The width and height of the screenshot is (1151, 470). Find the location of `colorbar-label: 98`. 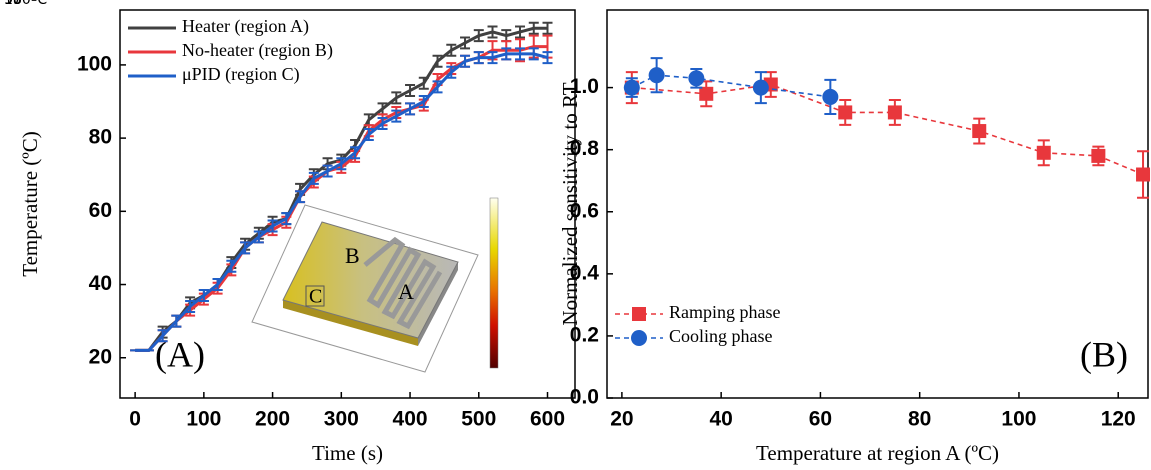

colorbar-label: 98 is located at coordinates (13, 4).